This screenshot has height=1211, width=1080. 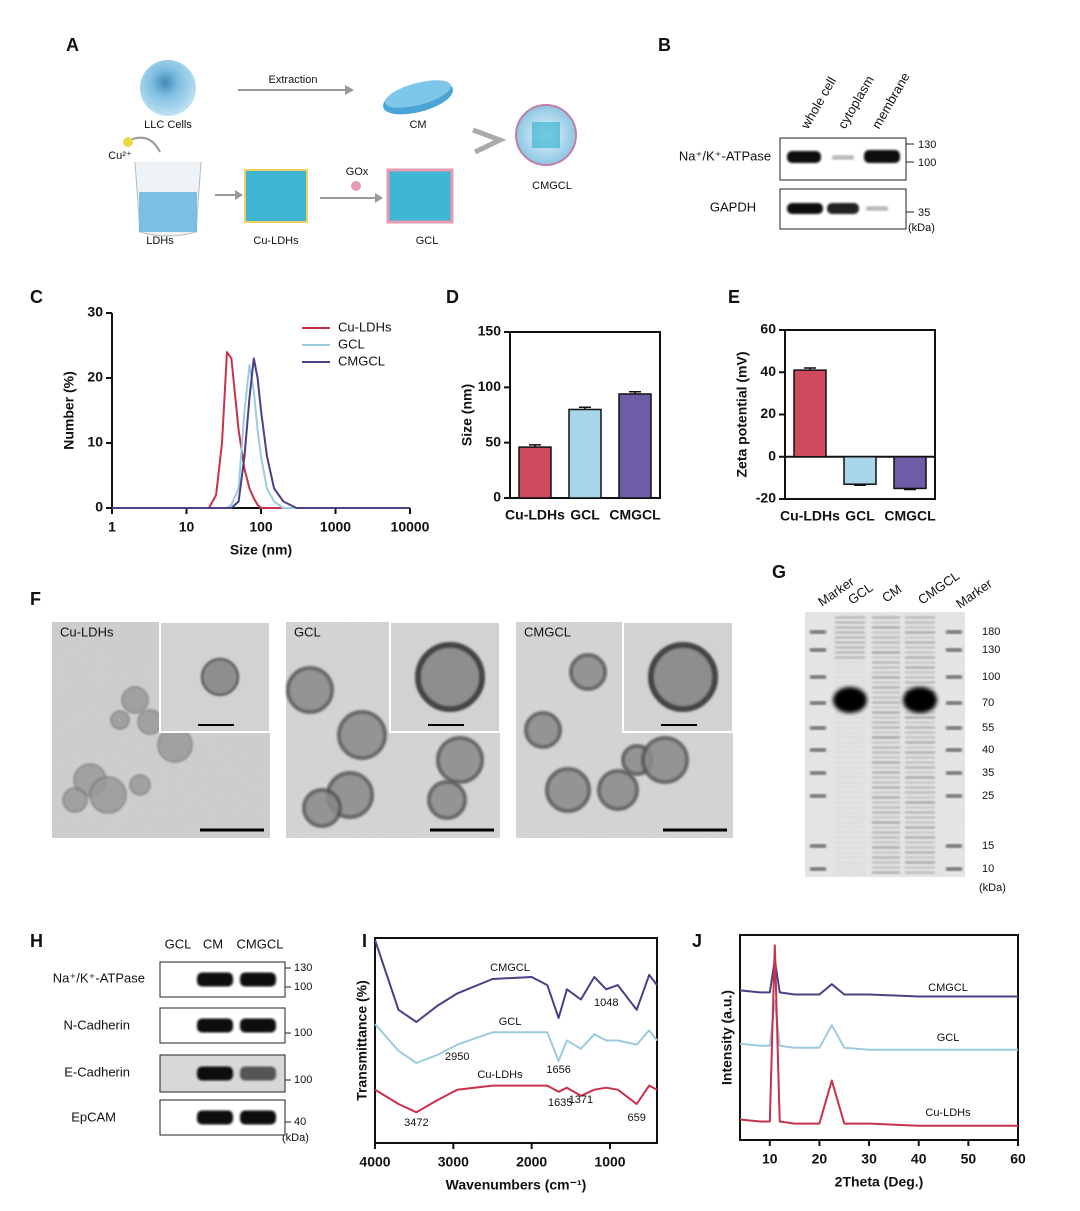 I want to click on label: Cu-LDHs, so click(x=276, y=241).